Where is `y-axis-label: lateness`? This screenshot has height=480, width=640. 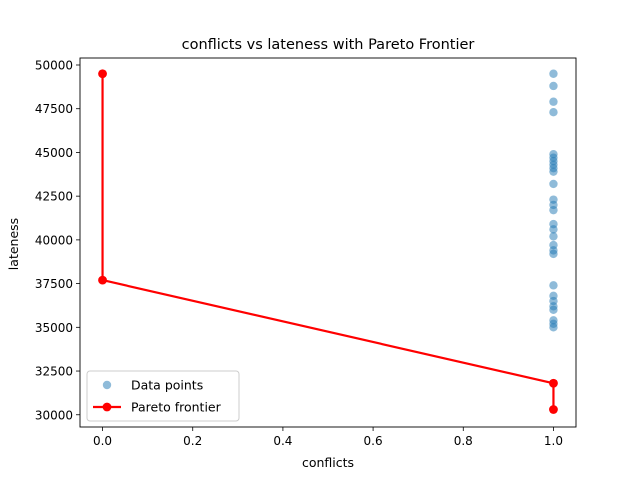 y-axis-label: lateness is located at coordinates (13, 244).